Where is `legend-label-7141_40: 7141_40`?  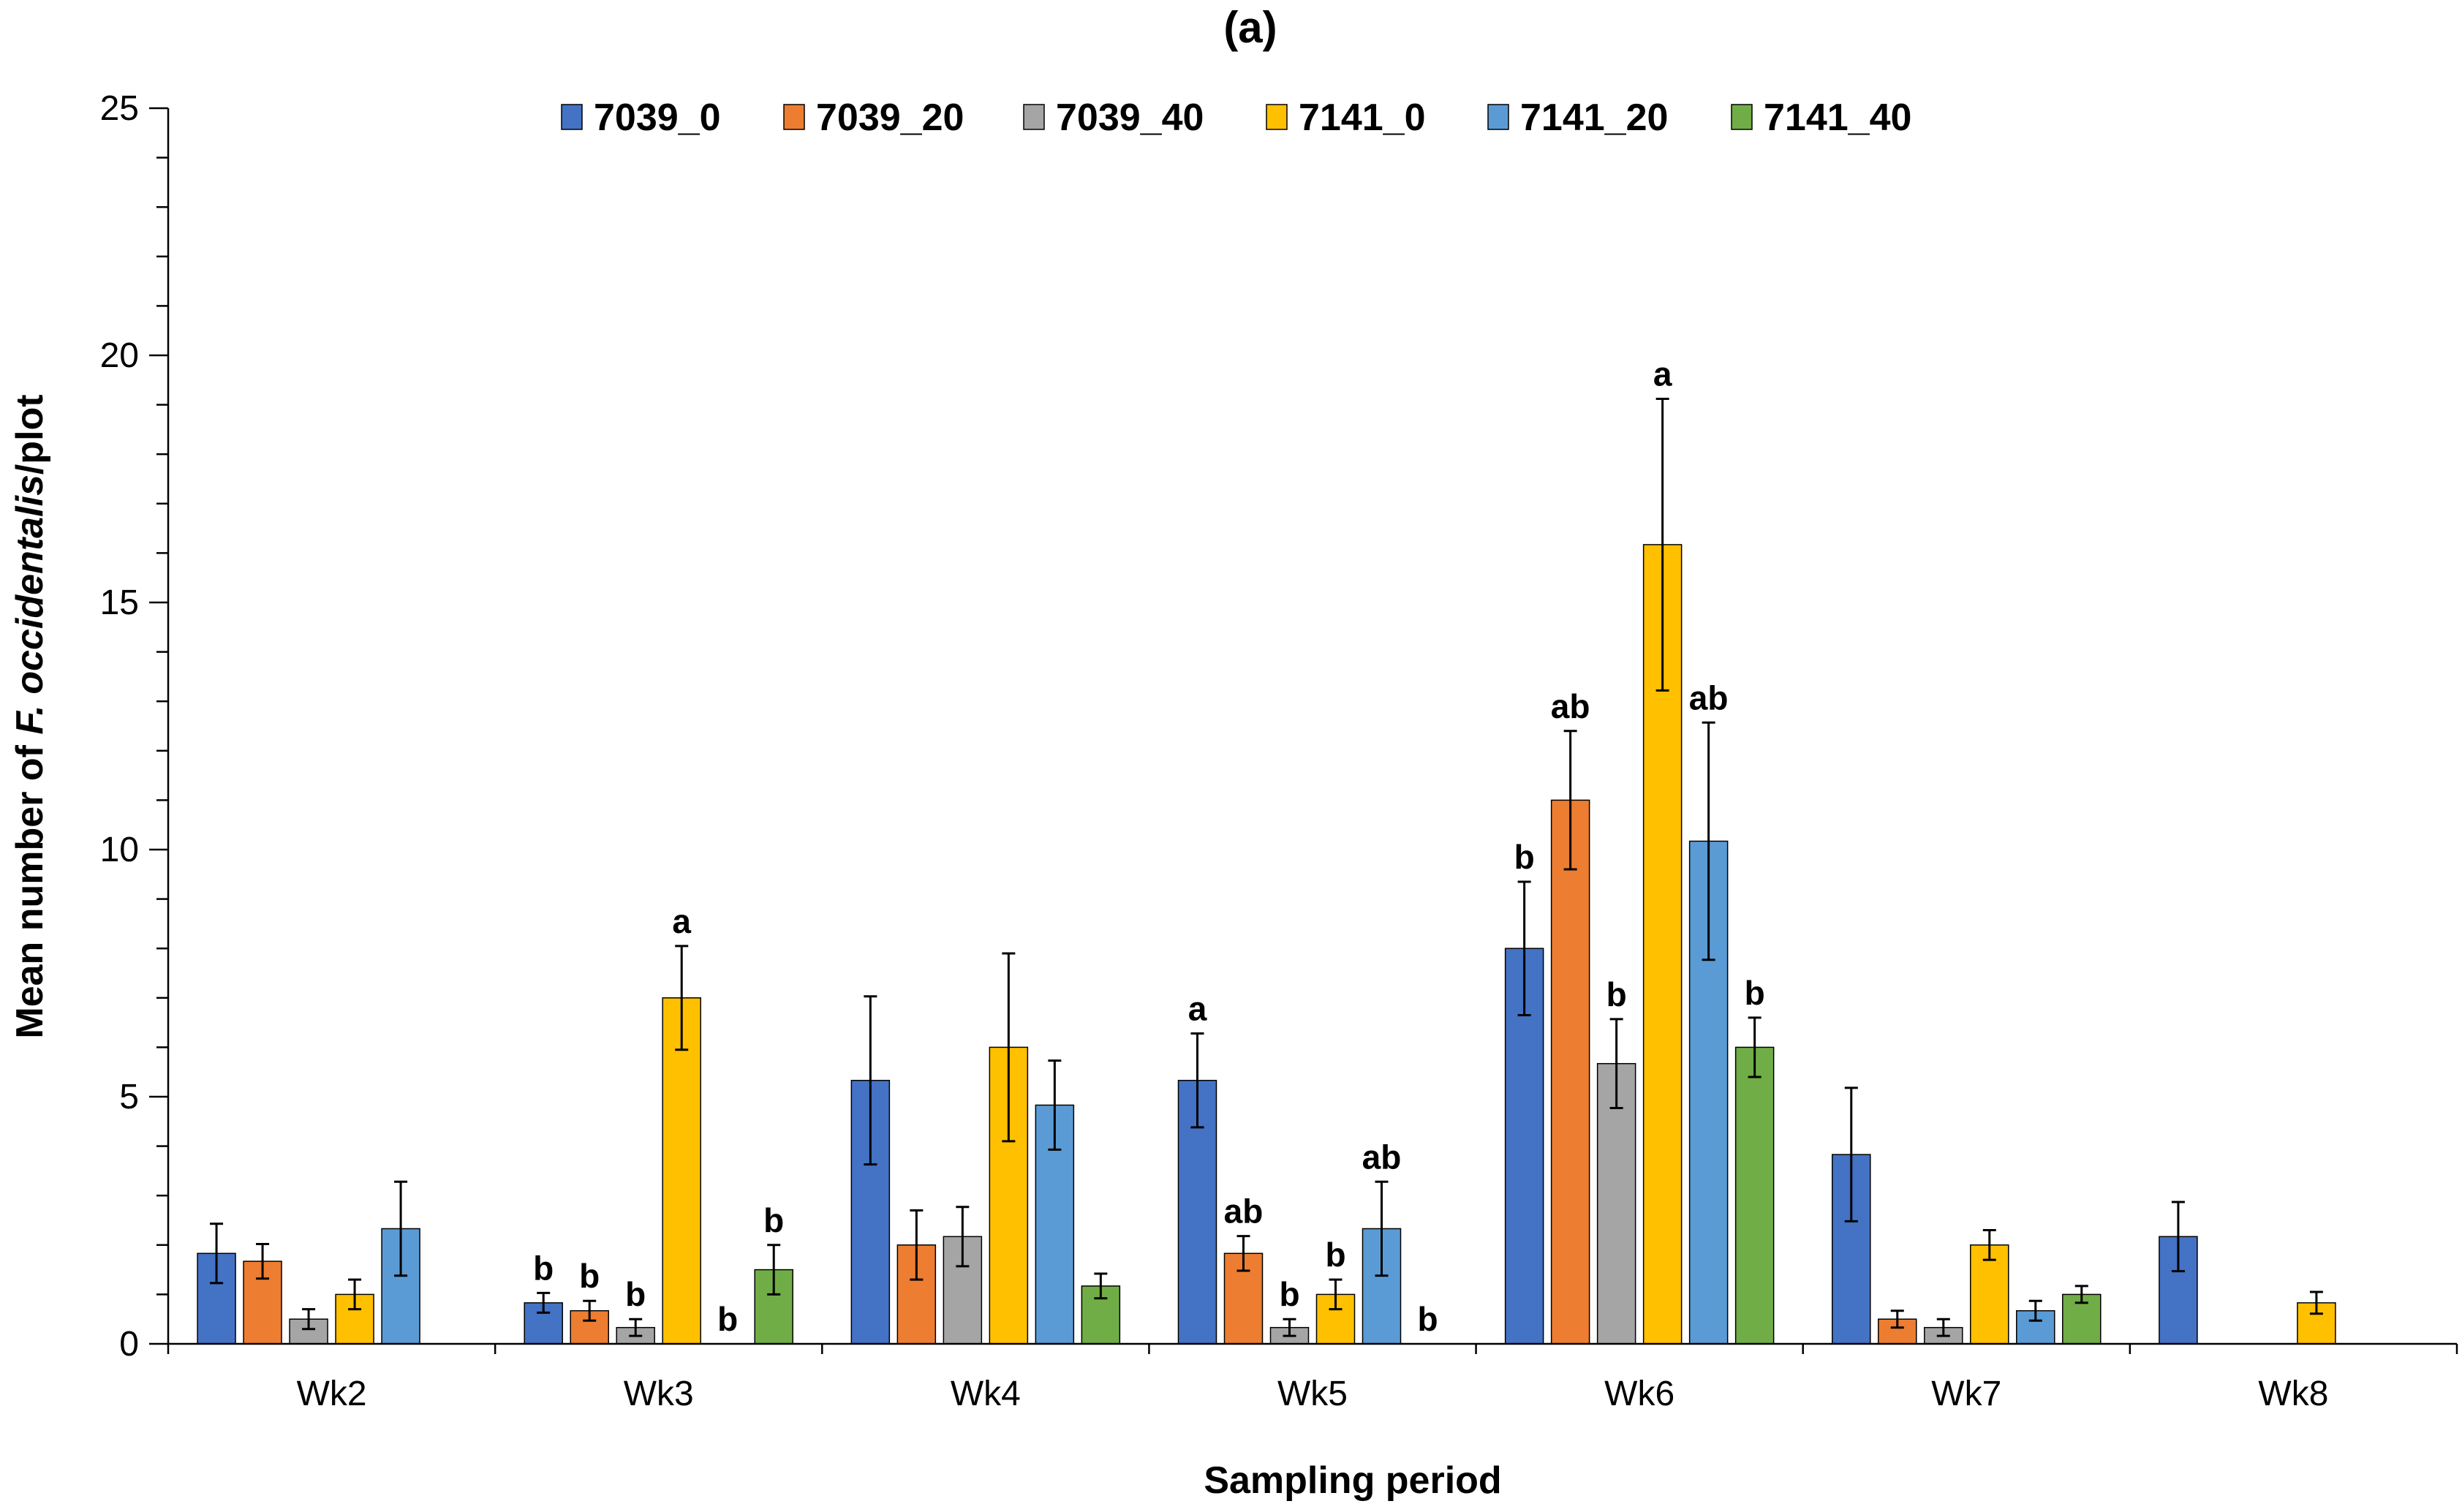
legend-label-7141_40: 7141_40 is located at coordinates (1837, 118).